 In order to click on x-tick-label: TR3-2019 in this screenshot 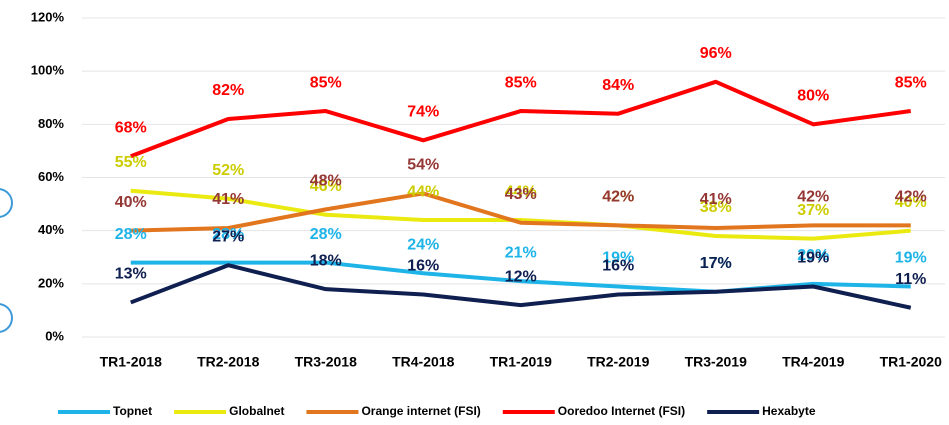, I will do `click(716, 362)`.